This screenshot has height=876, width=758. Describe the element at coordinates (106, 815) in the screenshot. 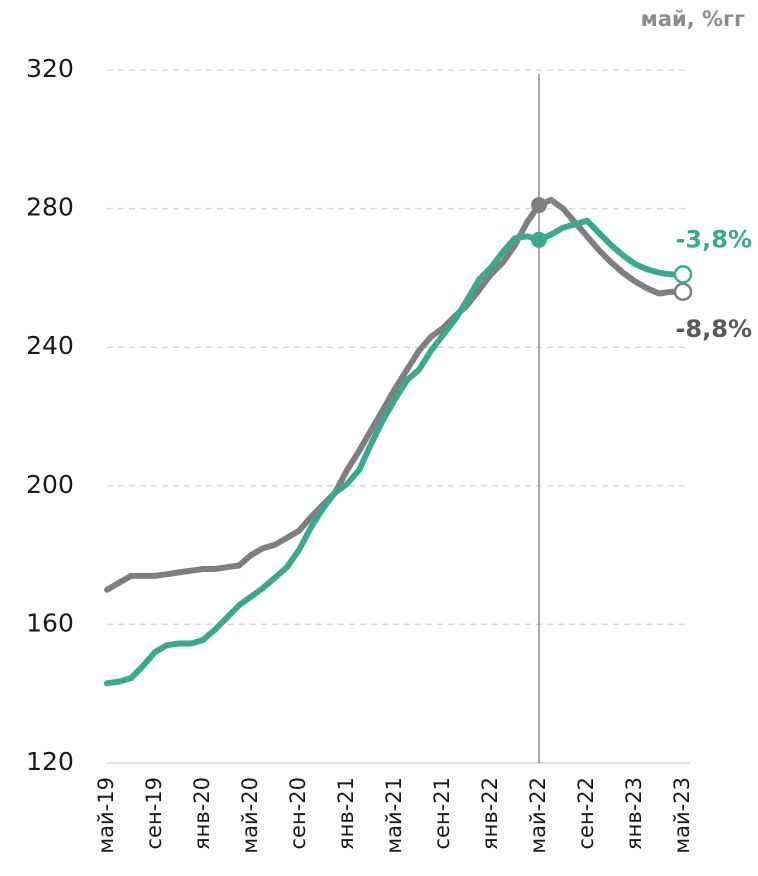

I see `x-tick-label: май-19` at that location.